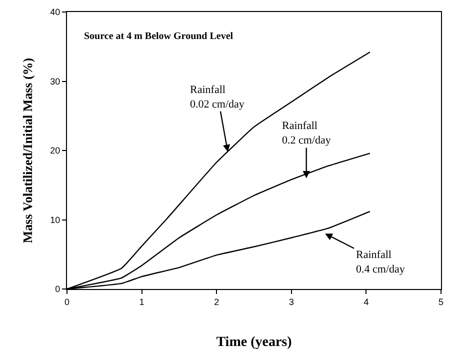 The image size is (456, 354). Describe the element at coordinates (381, 262) in the screenshot. I see `annotation: Rainfall 0.4 cm/day` at that location.